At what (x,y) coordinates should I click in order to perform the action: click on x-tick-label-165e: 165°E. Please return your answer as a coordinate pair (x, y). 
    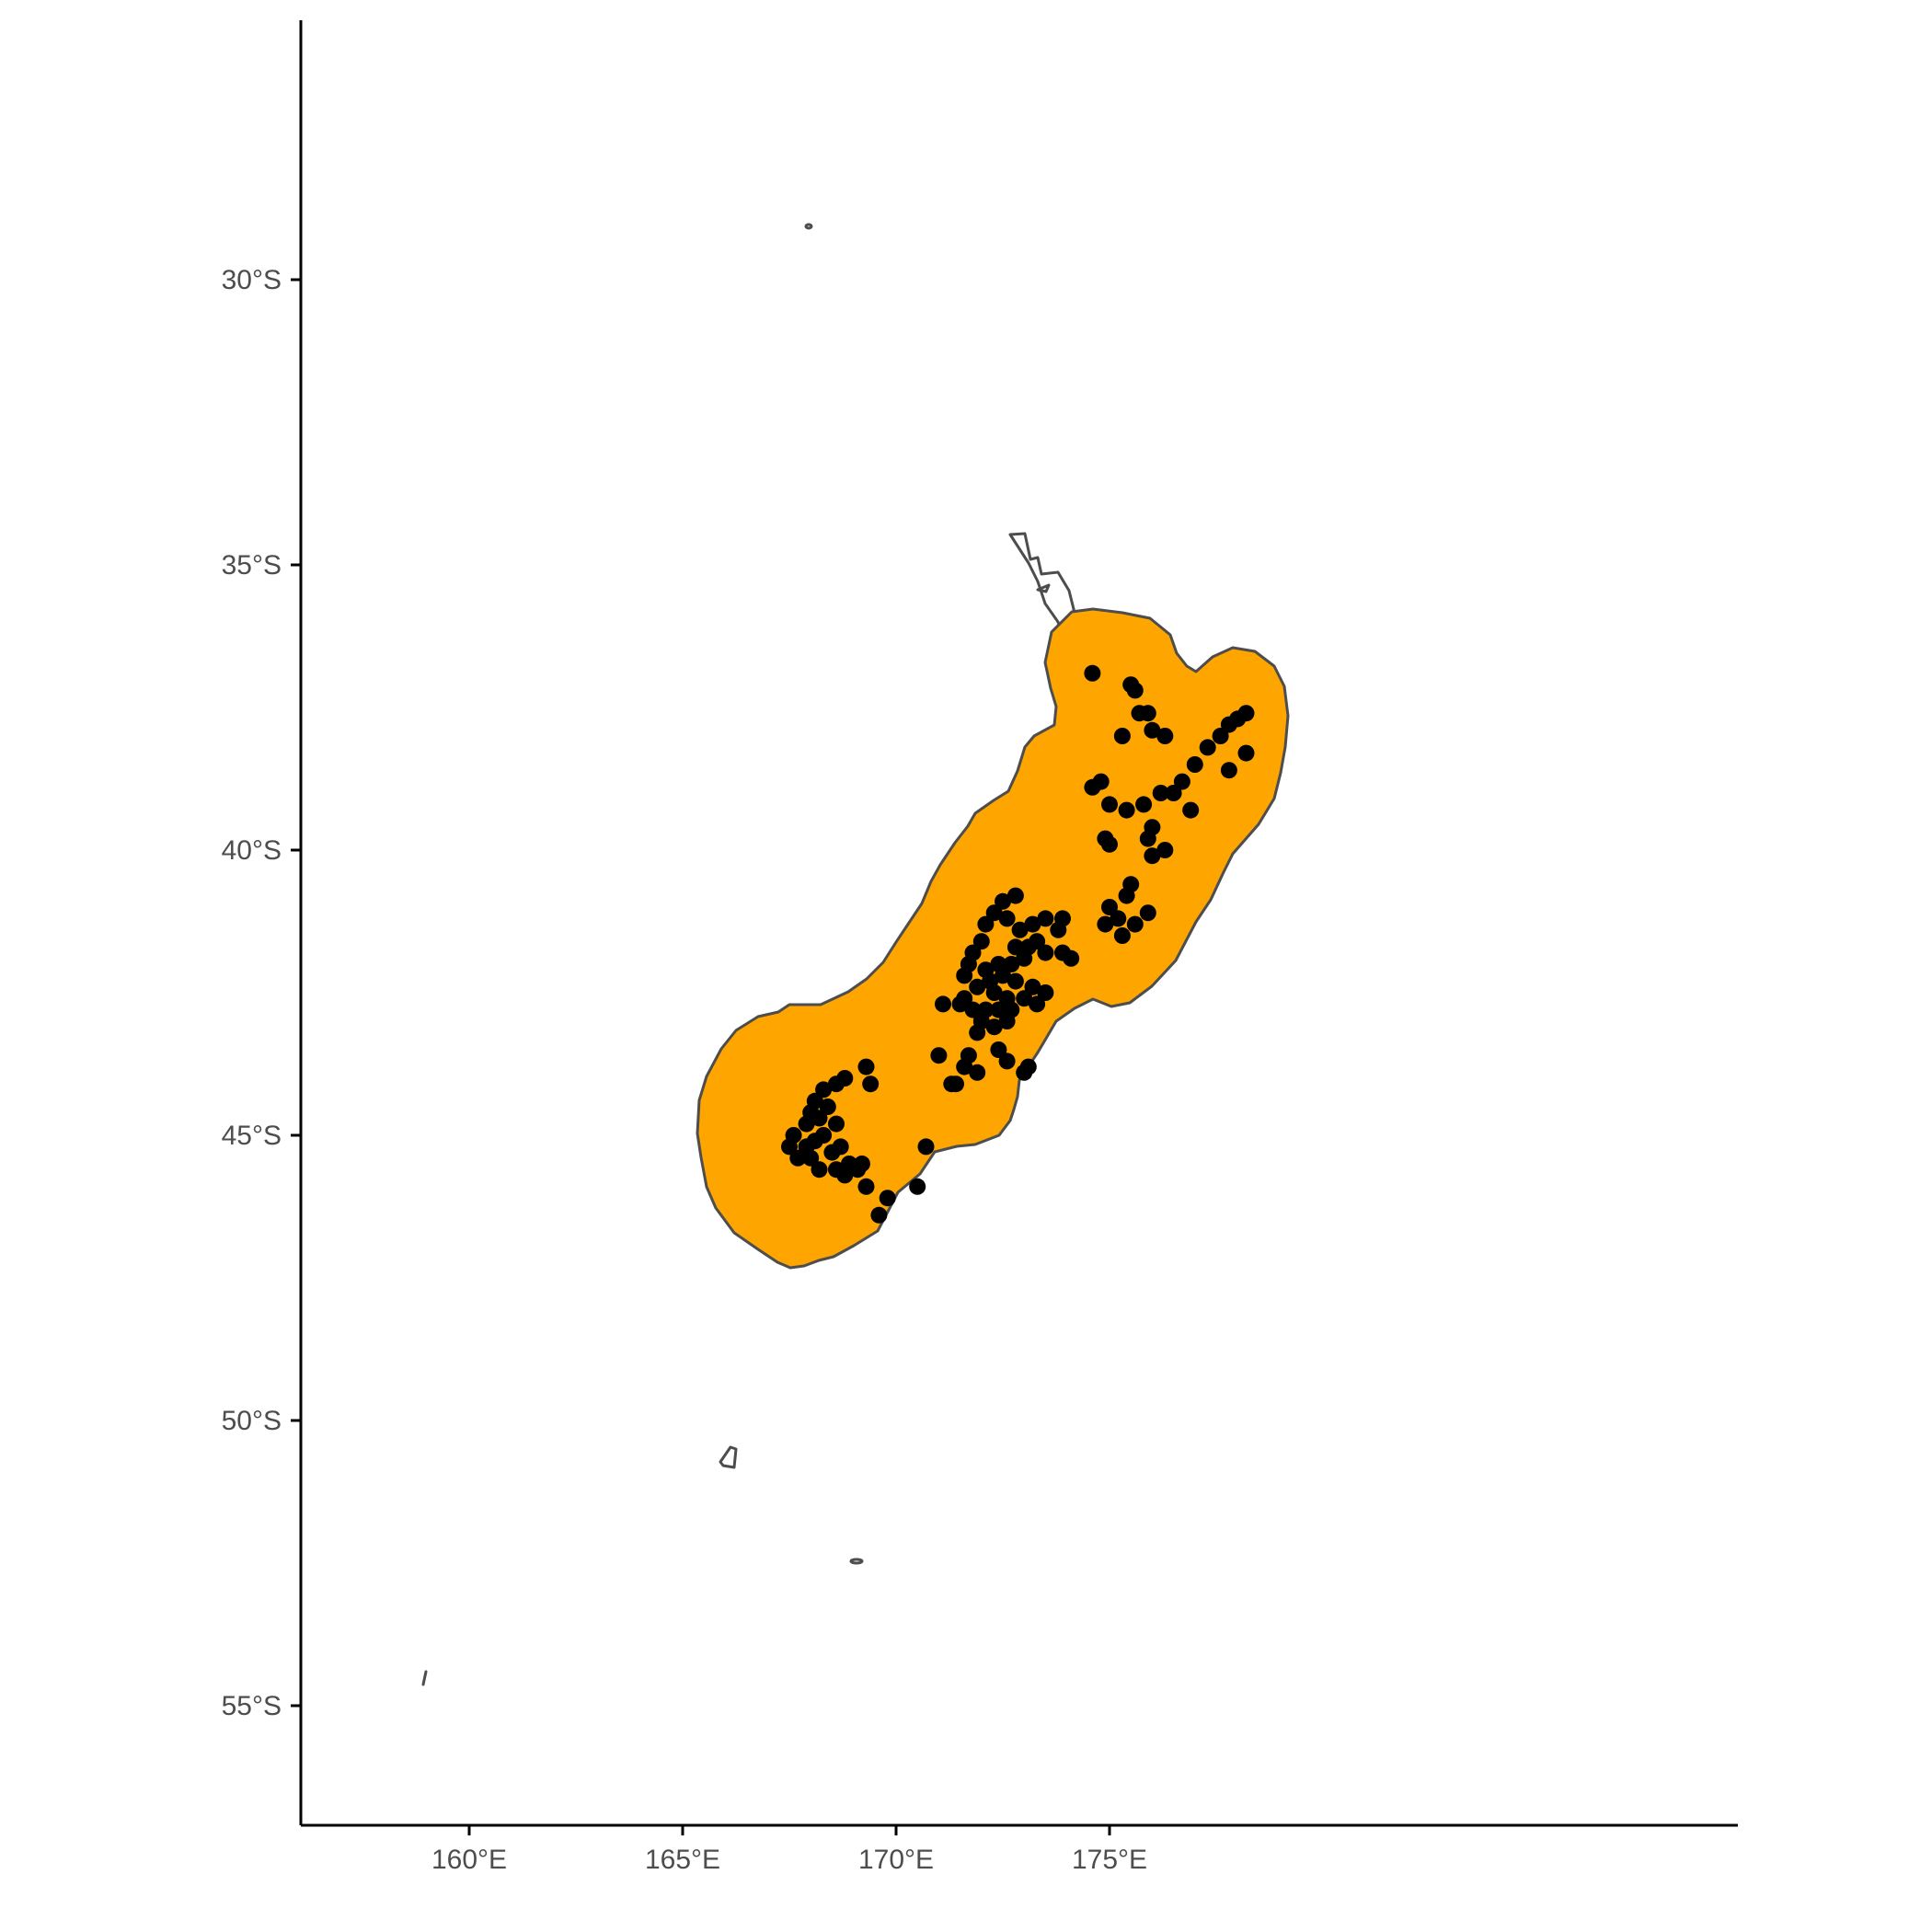
    Looking at the image, I should click on (682, 1860).